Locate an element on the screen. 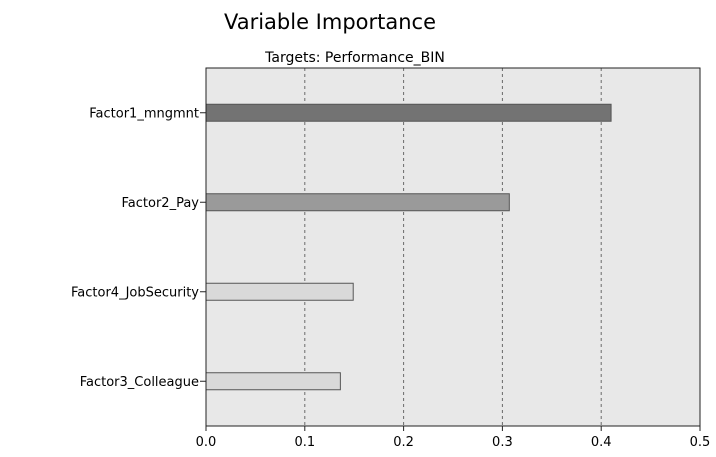 The image size is (716, 457). category-label: Factor3_Colleague is located at coordinates (139, 382).